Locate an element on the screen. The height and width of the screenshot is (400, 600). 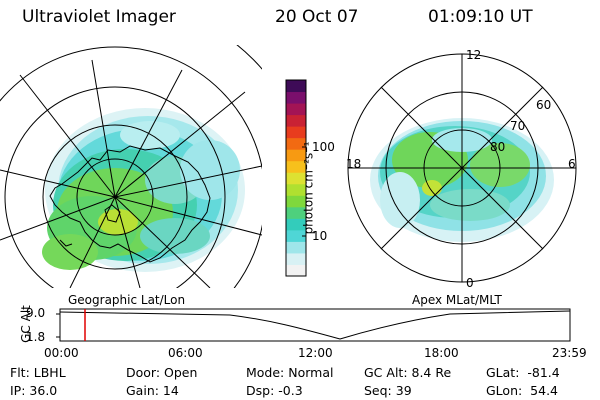
right-map-caption: Apex MLat/MLT is located at coordinates (457, 300).